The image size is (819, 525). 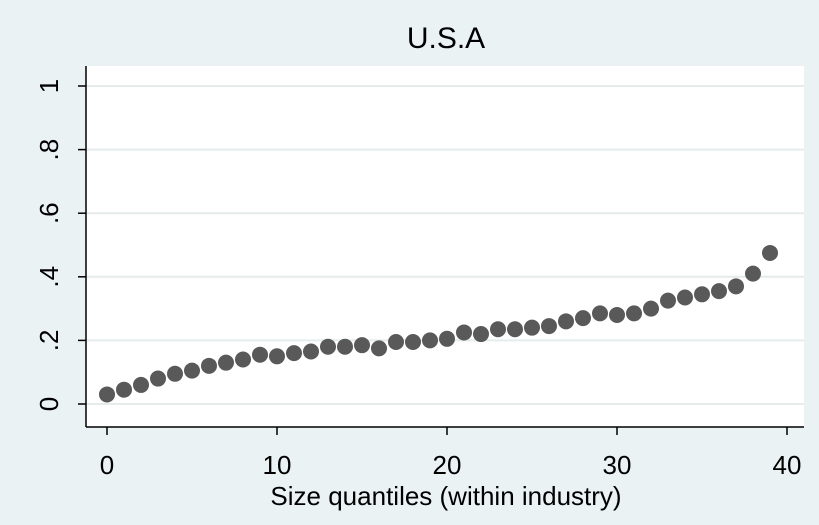 I want to click on x-tick-label-2: 20, so click(x=447, y=465).